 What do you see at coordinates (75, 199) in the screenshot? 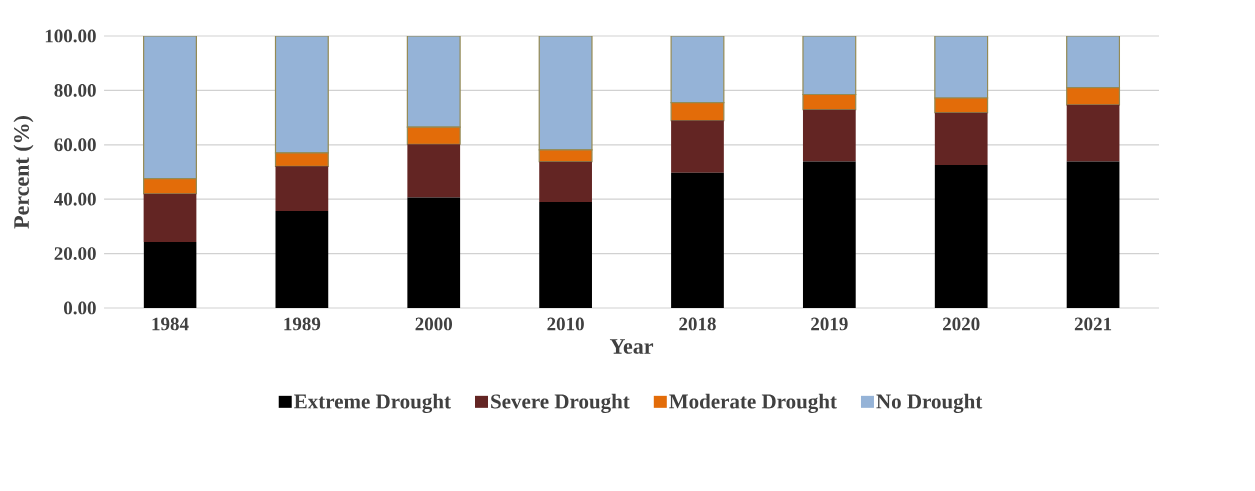
I see `y-tick-label: 40.00` at bounding box center [75, 199].